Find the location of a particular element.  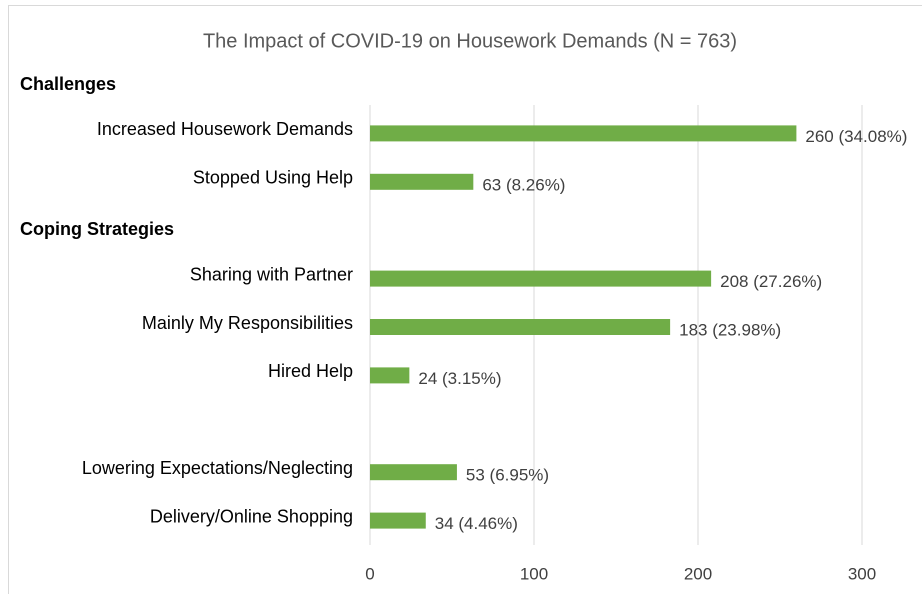

group-header: Coping Strategies is located at coordinates (97, 229).